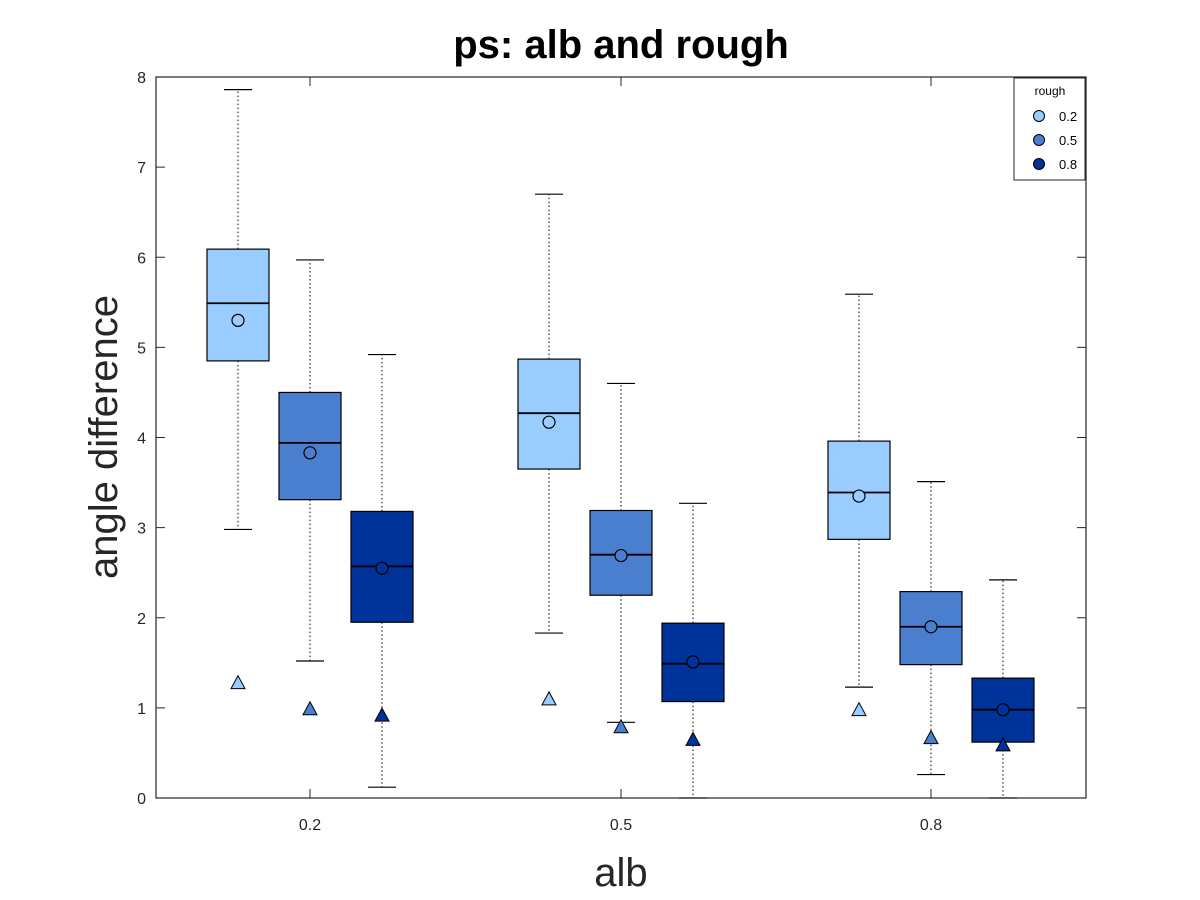  I want to click on box-0.2-alb-0.8, so click(859, 505).